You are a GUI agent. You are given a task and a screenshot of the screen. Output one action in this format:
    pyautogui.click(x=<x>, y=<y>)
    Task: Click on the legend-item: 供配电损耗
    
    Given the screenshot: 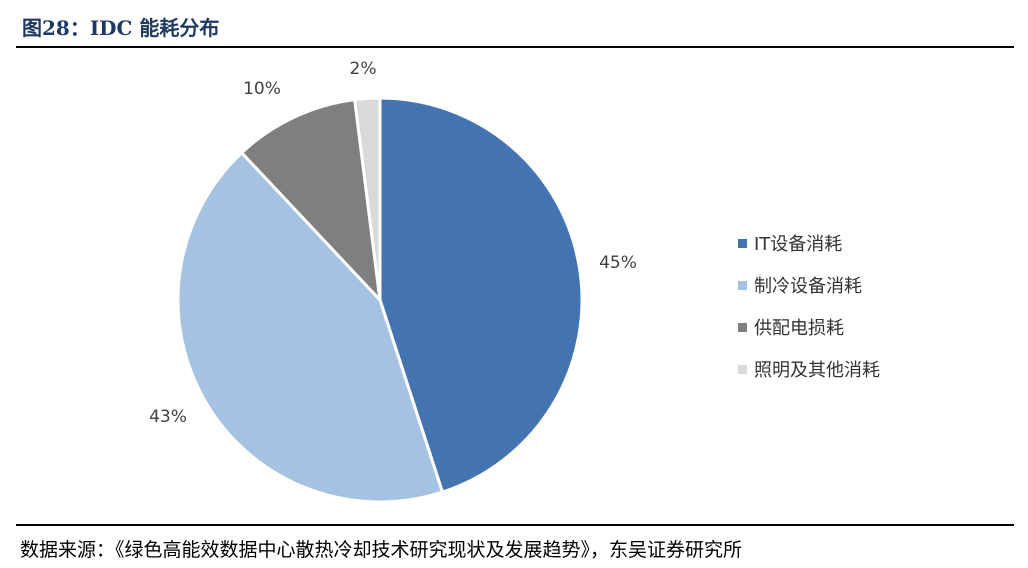 What is the action you would take?
    pyautogui.click(x=809, y=327)
    